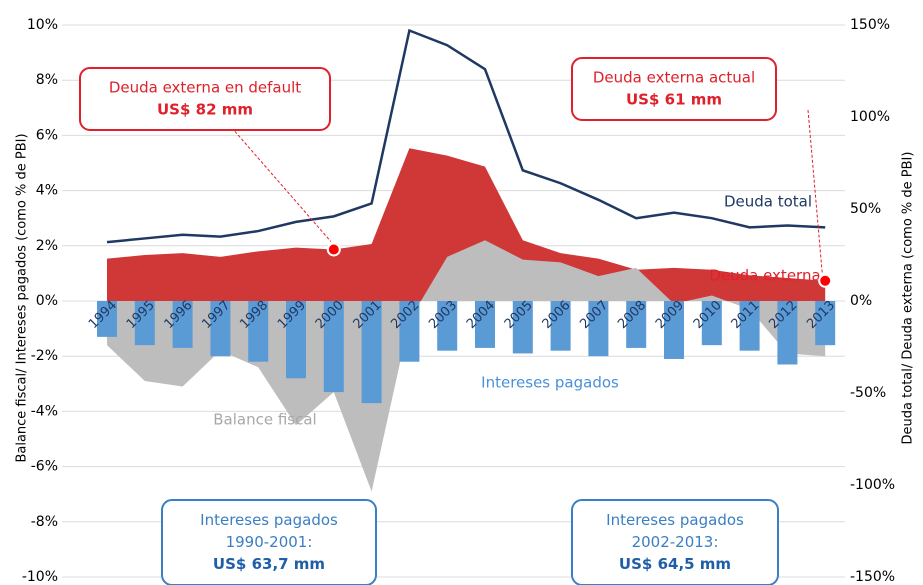 This screenshot has height=585, width=923. Describe the element at coordinates (870, 25) in the screenshot. I see `y2-tick-label: 150%` at that location.